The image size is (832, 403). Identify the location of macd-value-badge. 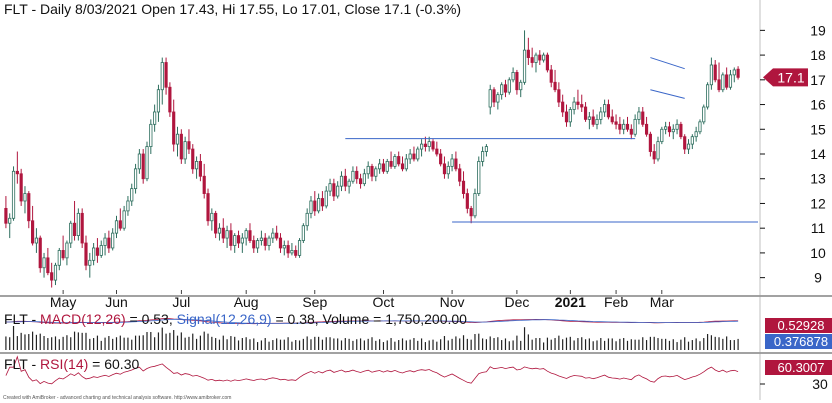
(798, 325).